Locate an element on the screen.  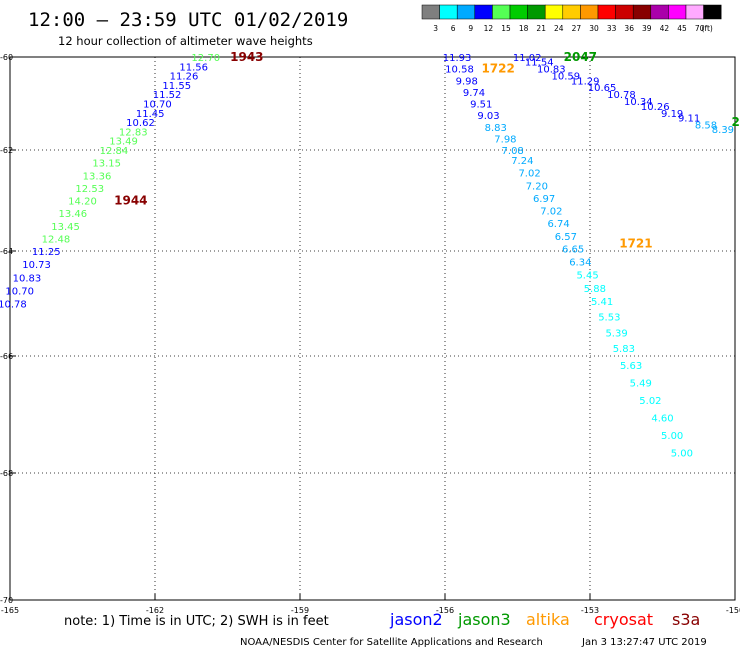
swh-point-s3a: 12.84 is located at coordinates (114, 151).